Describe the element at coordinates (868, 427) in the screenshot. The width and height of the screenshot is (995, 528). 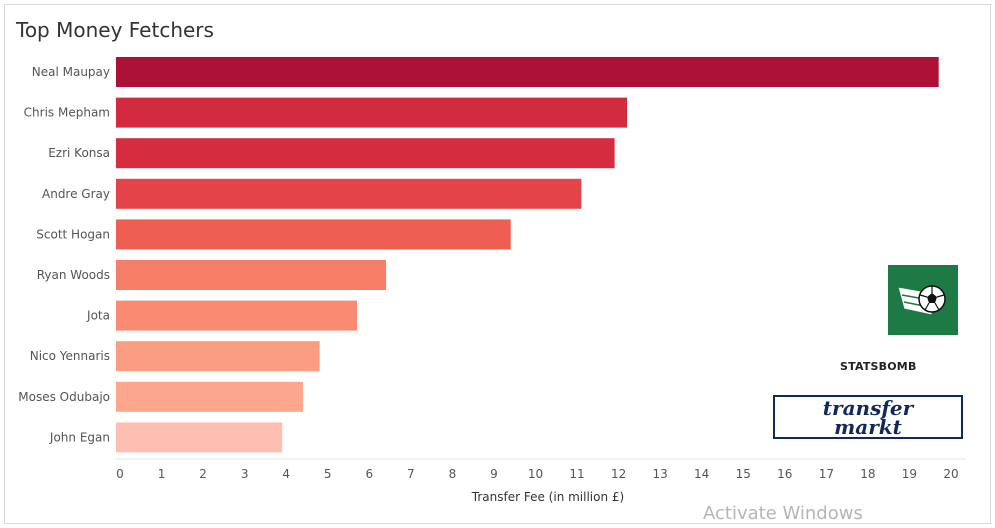
I see `transfermarkt-logo-line2: markt` at that location.